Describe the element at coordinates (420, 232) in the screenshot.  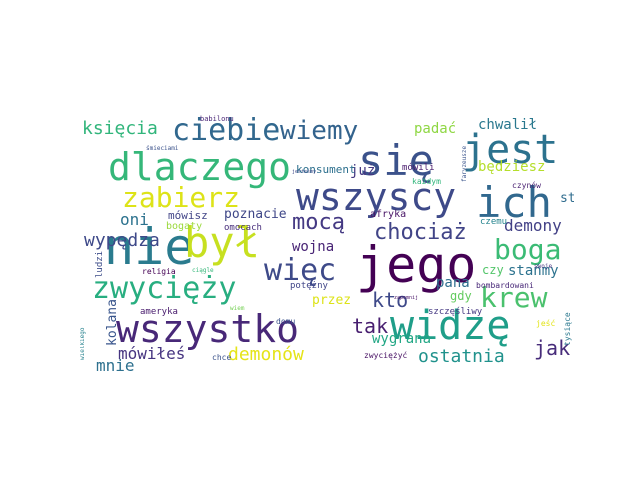
I see `word-chociaz: chociaż` at that location.